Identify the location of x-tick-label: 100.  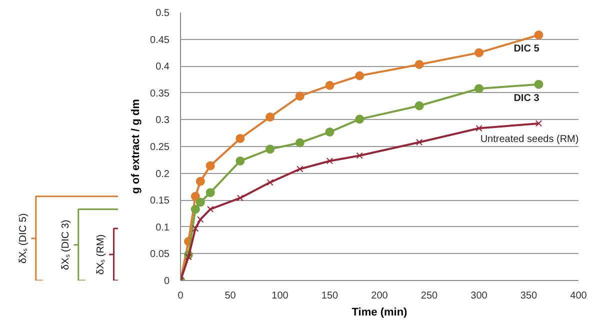
(280, 296).